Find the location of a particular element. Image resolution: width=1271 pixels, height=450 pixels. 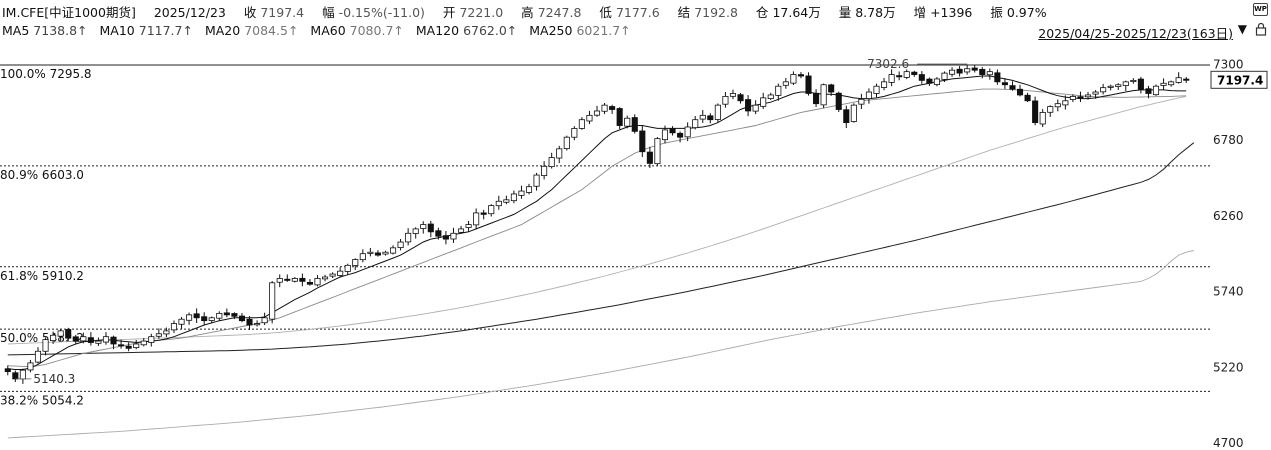

date-range-selector: 2025/04/25-2025/12/23(163日) is located at coordinates (1135, 33).